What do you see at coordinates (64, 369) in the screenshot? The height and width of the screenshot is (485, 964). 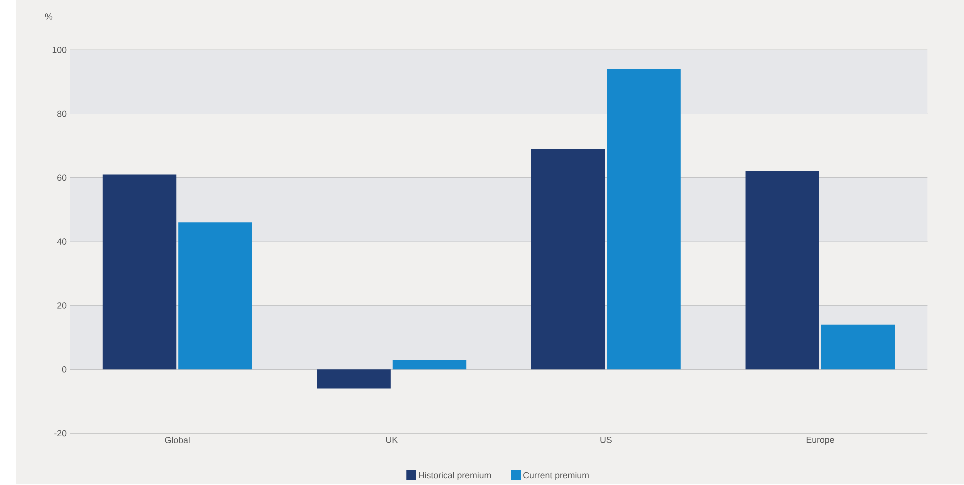 I see `y-tick-label: 0` at bounding box center [64, 369].